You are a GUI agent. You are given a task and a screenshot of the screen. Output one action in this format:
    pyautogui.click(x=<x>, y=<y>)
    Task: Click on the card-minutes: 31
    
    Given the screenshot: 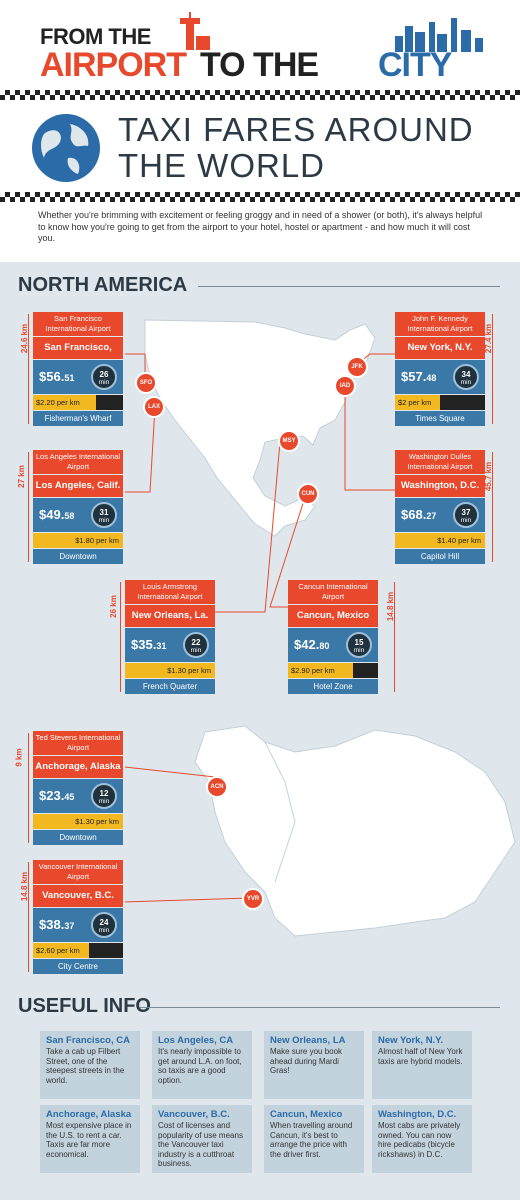 What is the action you would take?
    pyautogui.click(x=104, y=512)
    